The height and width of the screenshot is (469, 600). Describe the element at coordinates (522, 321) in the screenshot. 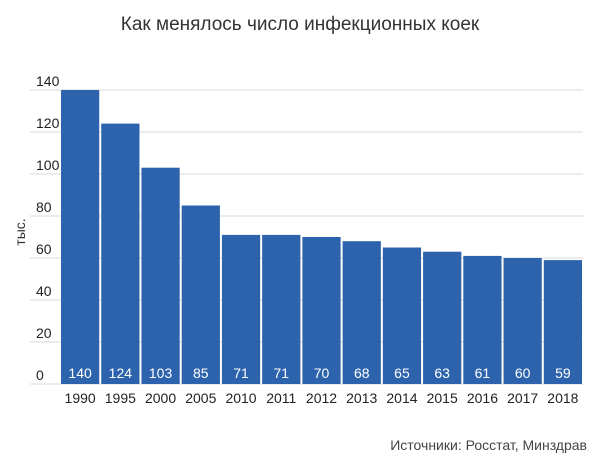

I see `bar-2017` at that location.